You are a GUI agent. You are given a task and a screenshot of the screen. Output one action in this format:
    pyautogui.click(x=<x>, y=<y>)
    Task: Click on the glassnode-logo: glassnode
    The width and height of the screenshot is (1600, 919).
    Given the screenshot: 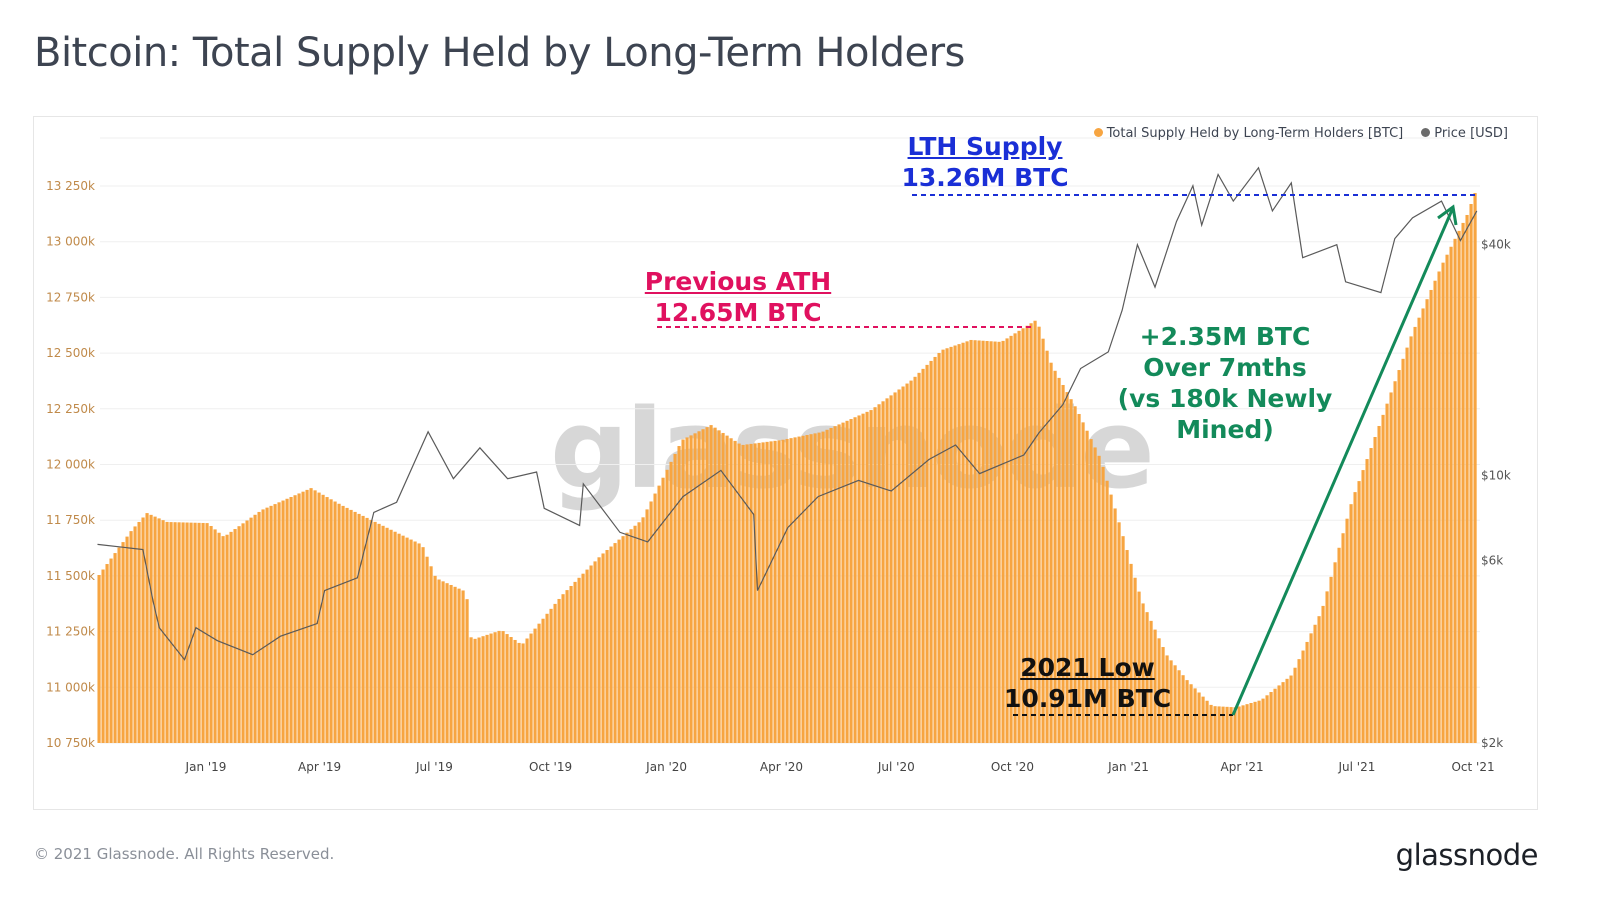 What is the action you would take?
    pyautogui.click(x=1467, y=855)
    